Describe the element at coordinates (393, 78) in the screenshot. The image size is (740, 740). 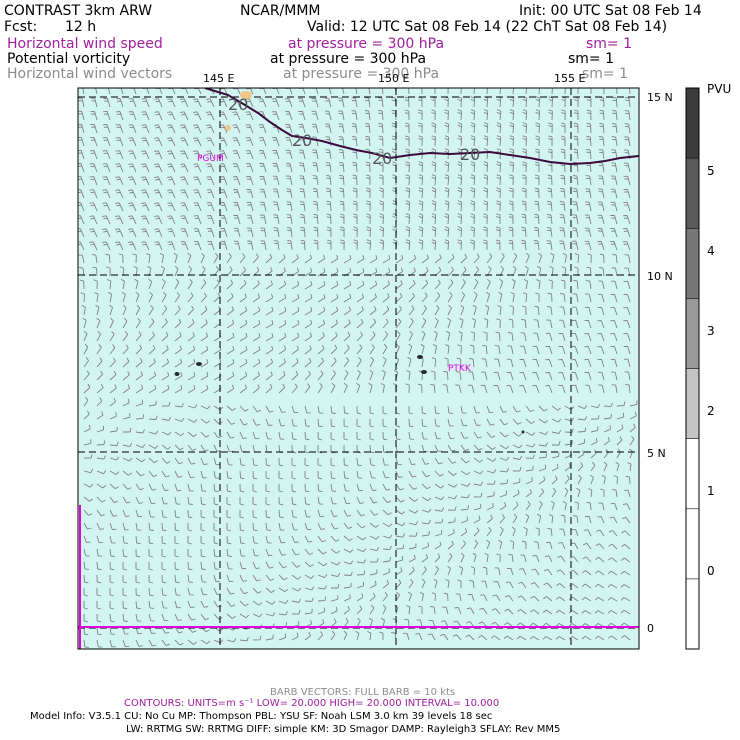
I see `lon-label-150: 150 E` at that location.